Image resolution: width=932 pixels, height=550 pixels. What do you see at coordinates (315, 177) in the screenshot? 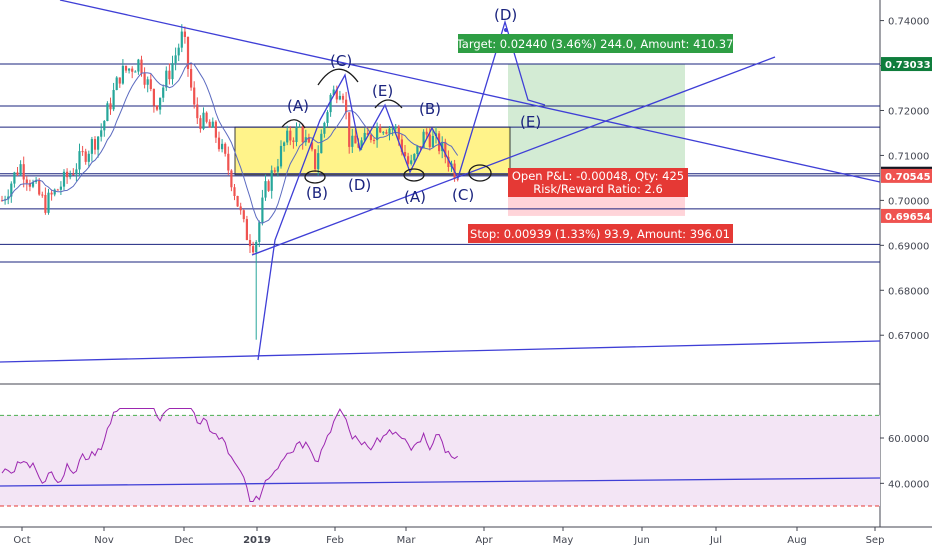
I see `wave-circle-b` at bounding box center [315, 177].